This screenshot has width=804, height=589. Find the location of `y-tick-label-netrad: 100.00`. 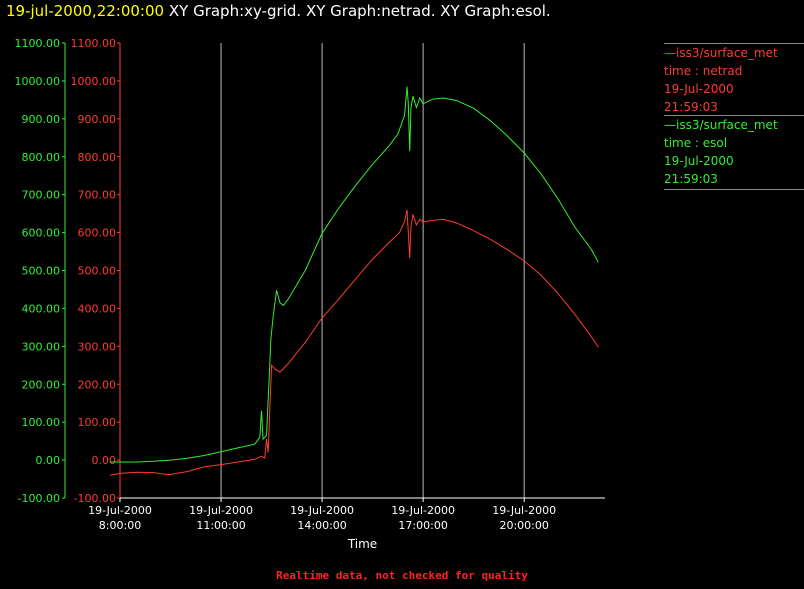

y-tick-label-netrad: 100.00 is located at coordinates (97, 422).